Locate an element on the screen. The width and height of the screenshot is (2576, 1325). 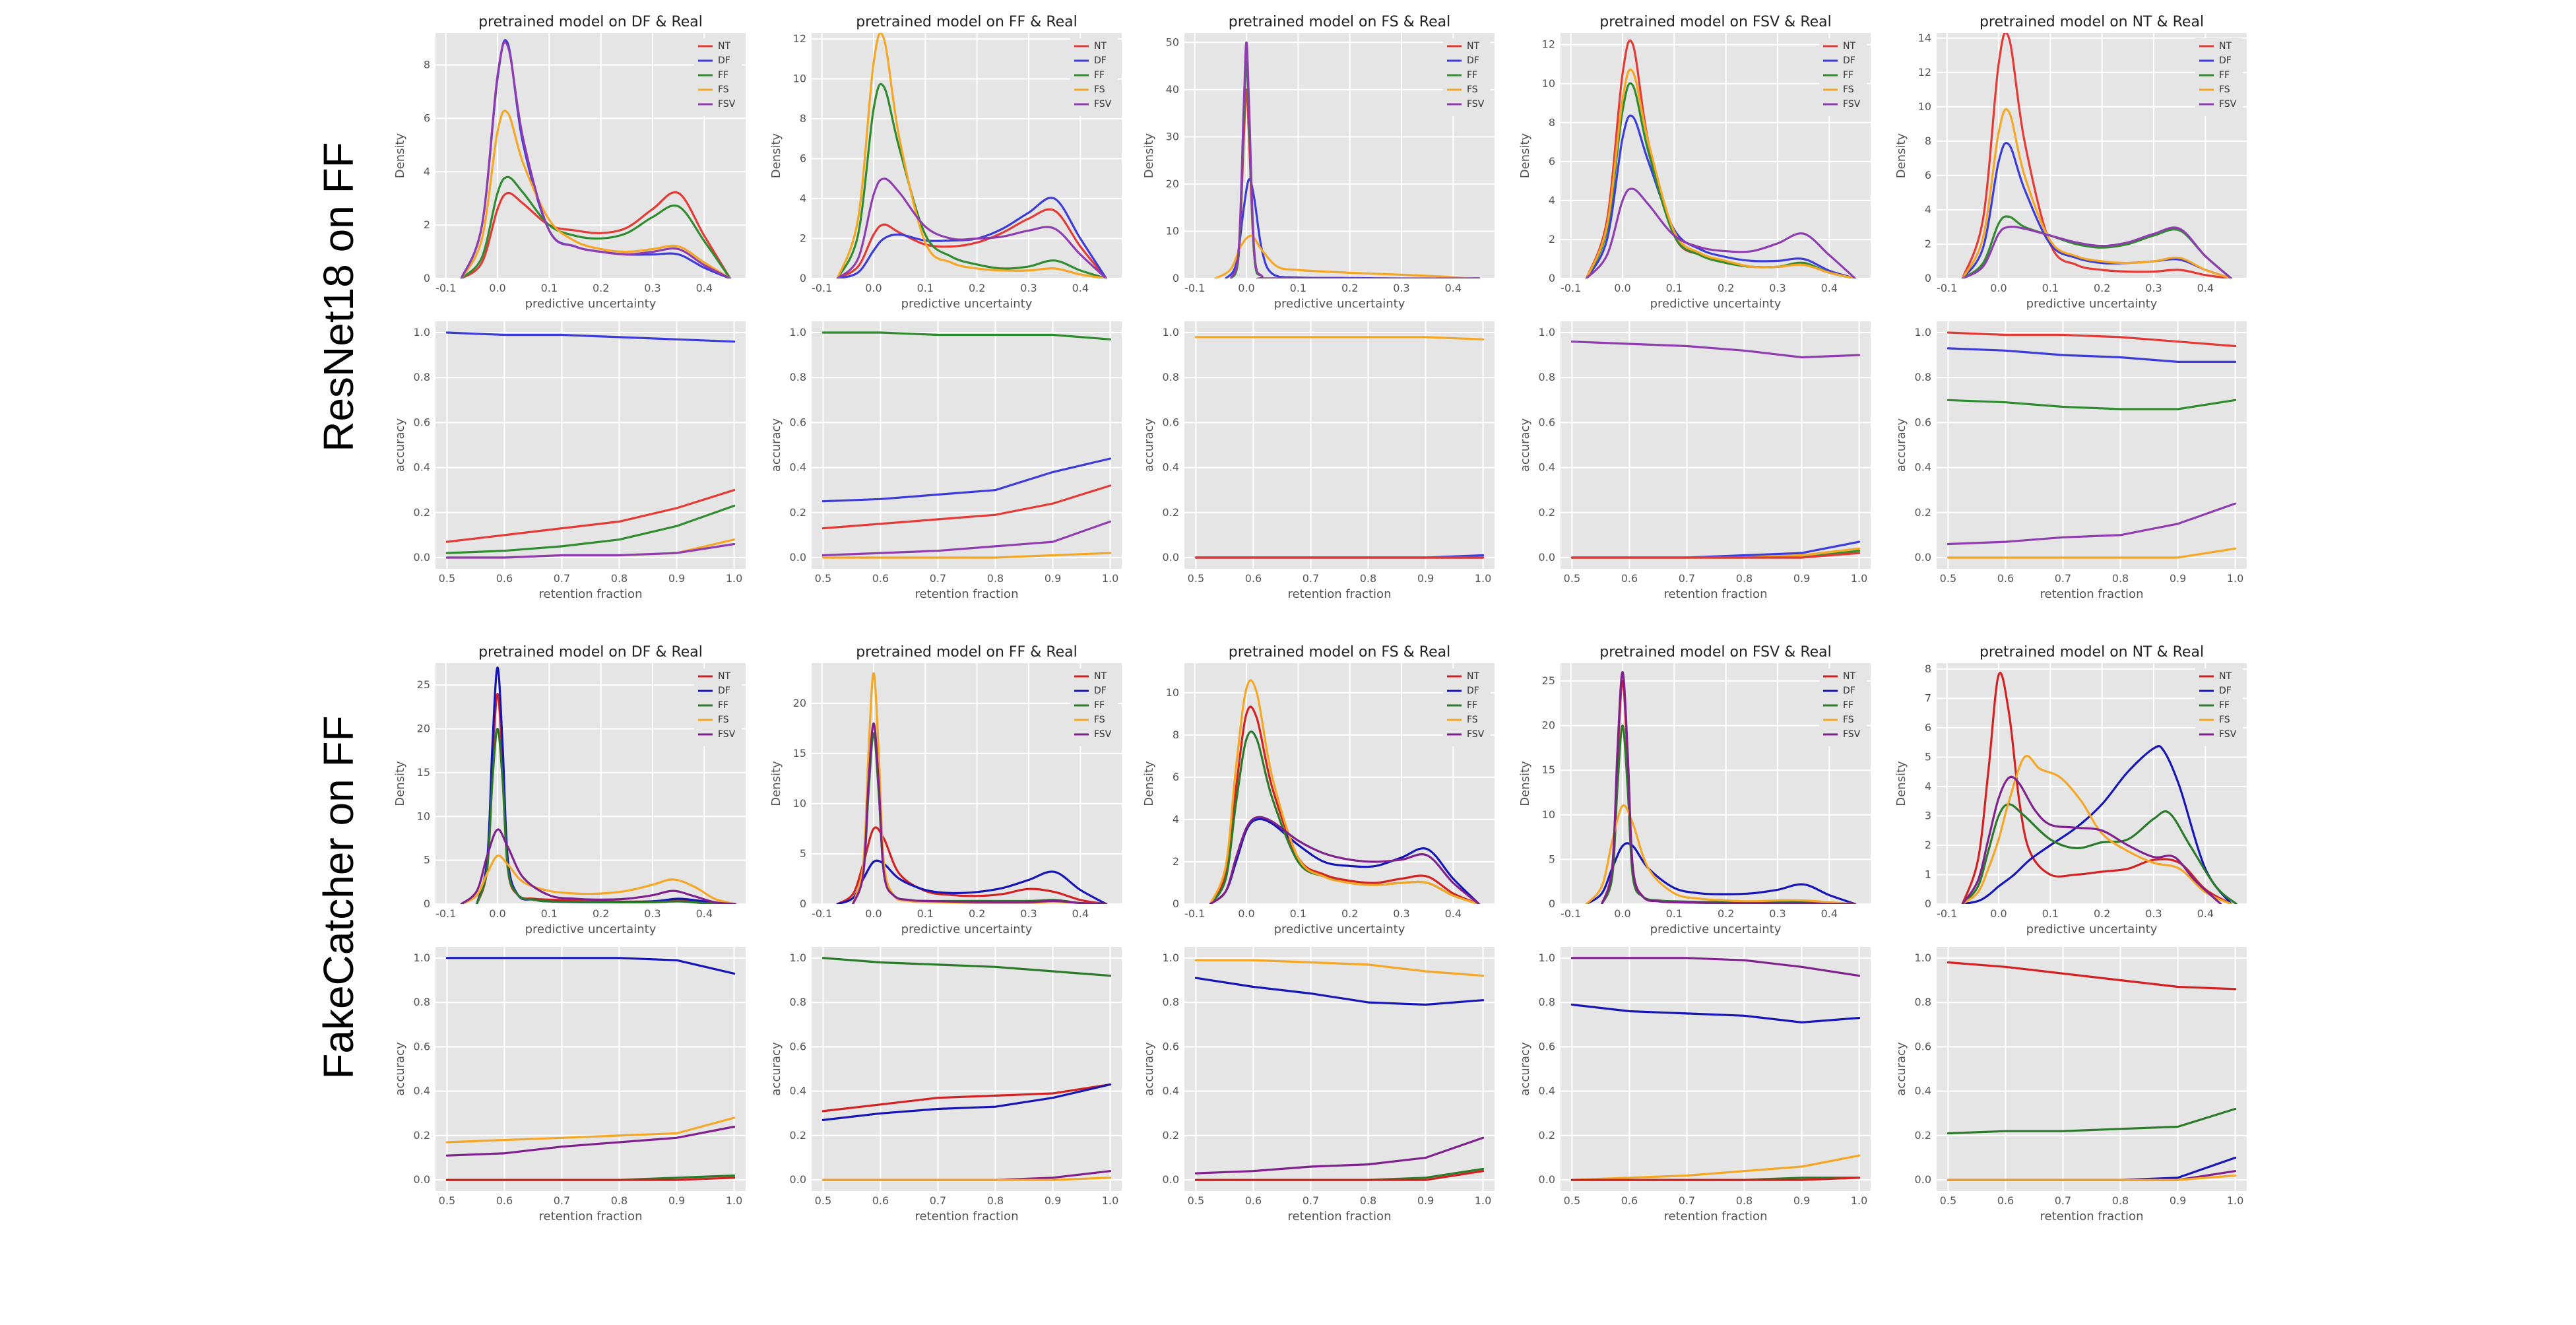
y-tick-label: 0 is located at coordinates (427, 903).